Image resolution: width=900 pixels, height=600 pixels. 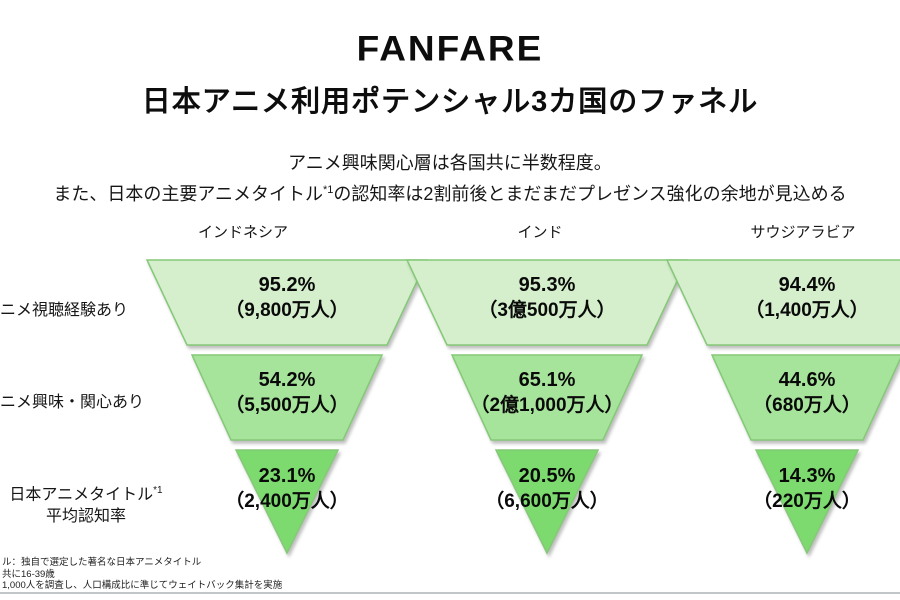 What do you see at coordinates (783, 298) in the screenshot?
I see `funnel-saudi-arabia-stage1-value: 94.4% （1,400万人）` at bounding box center [783, 298].